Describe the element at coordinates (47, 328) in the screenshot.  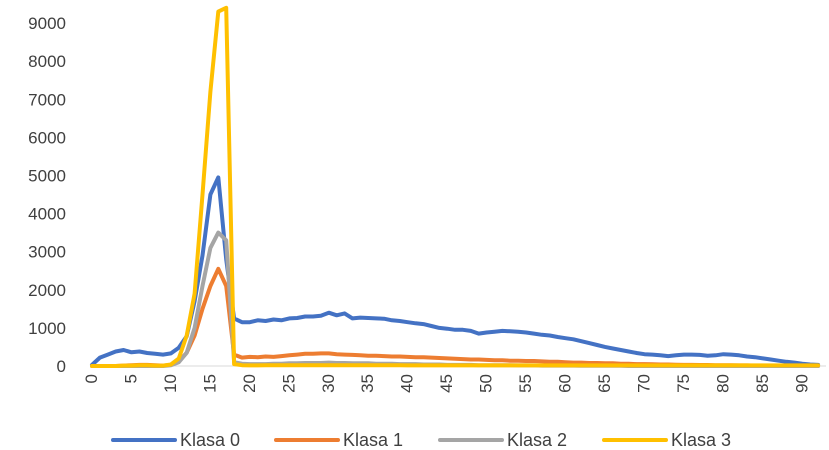
I see `y-tick-label: 1000` at that location.